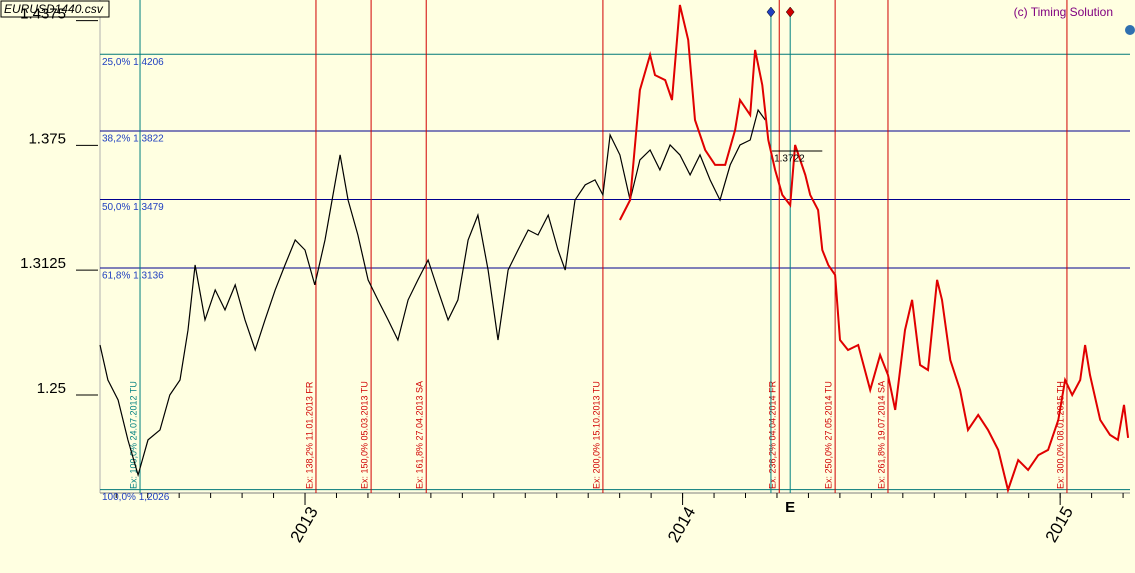  What do you see at coordinates (309, 435) in the screenshot?
I see `event-label: Ex: 138,2% 11.01.2013 FR` at bounding box center [309, 435].